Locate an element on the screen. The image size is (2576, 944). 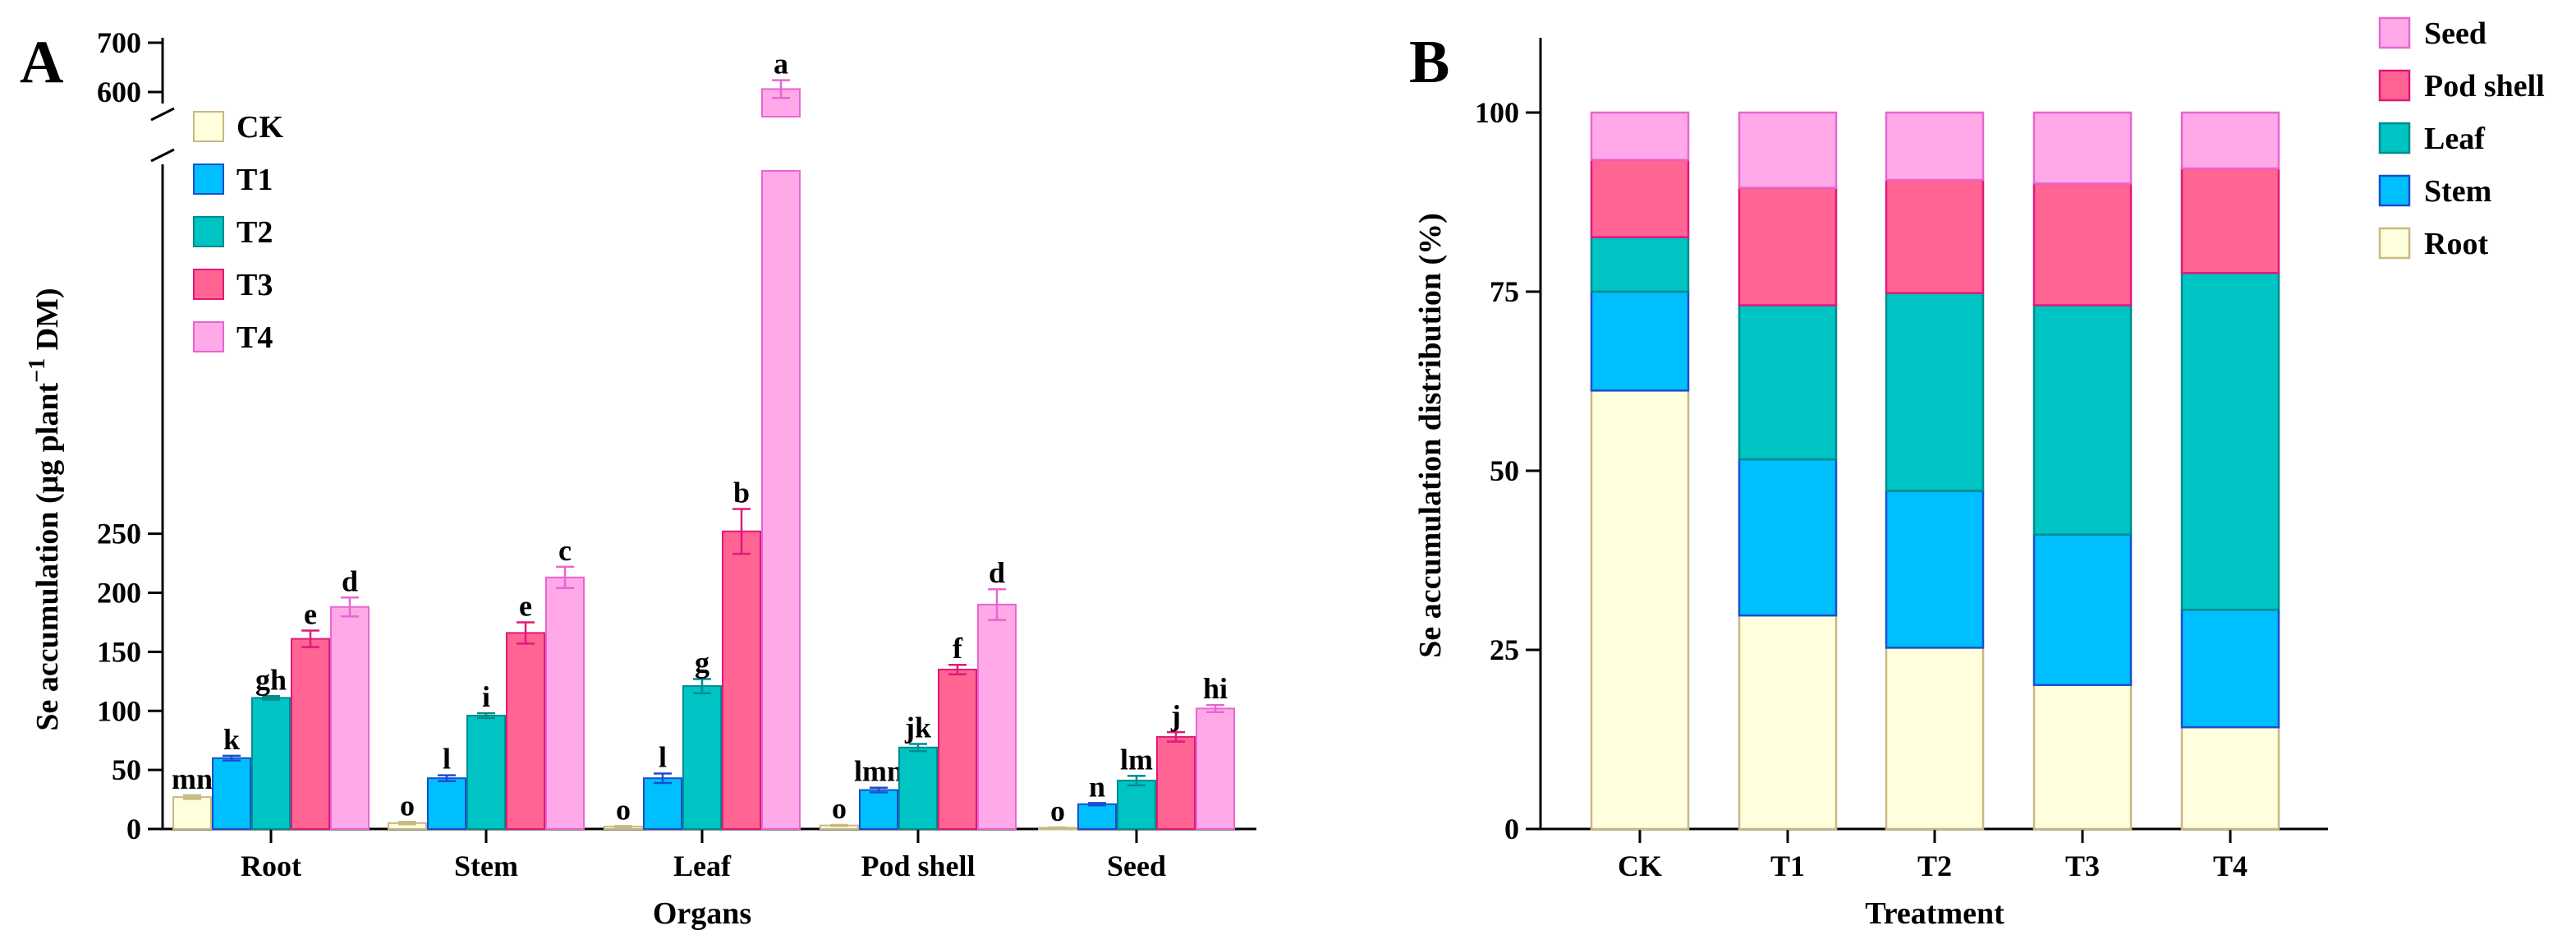
b-segment-t3-root is located at coordinates (2082, 757).